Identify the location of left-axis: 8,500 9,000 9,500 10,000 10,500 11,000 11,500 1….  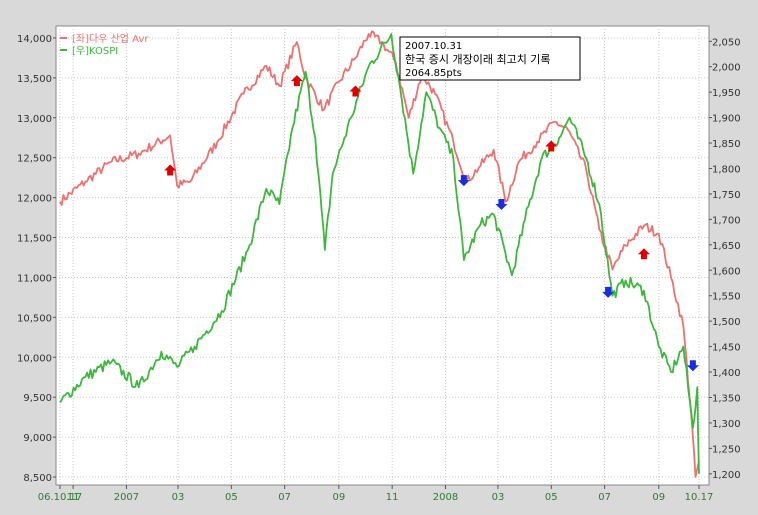
(36, 259).